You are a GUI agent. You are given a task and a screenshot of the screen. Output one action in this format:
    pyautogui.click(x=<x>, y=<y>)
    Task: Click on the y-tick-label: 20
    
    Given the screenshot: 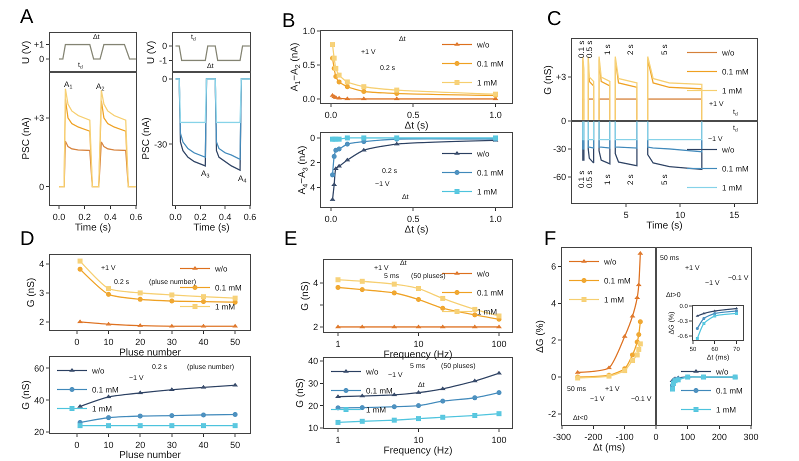 What is the action you would take?
    pyautogui.click(x=313, y=405)
    